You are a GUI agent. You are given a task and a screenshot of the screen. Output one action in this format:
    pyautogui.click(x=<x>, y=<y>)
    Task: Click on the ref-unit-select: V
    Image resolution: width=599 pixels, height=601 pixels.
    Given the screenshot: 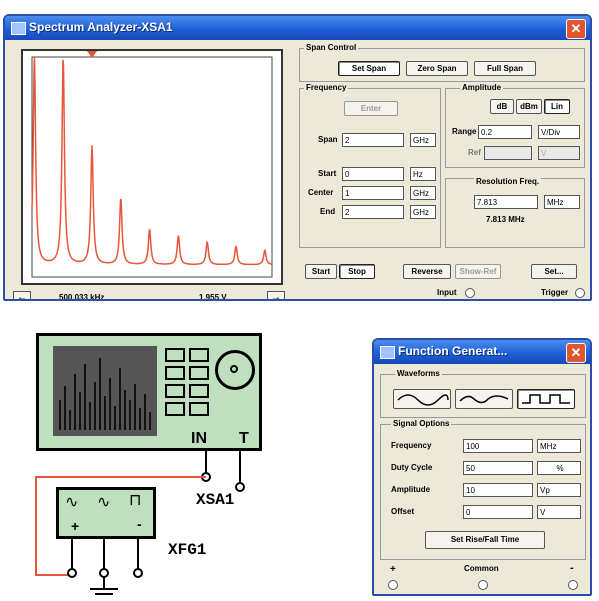 What is the action you would take?
    pyautogui.click(x=559, y=153)
    